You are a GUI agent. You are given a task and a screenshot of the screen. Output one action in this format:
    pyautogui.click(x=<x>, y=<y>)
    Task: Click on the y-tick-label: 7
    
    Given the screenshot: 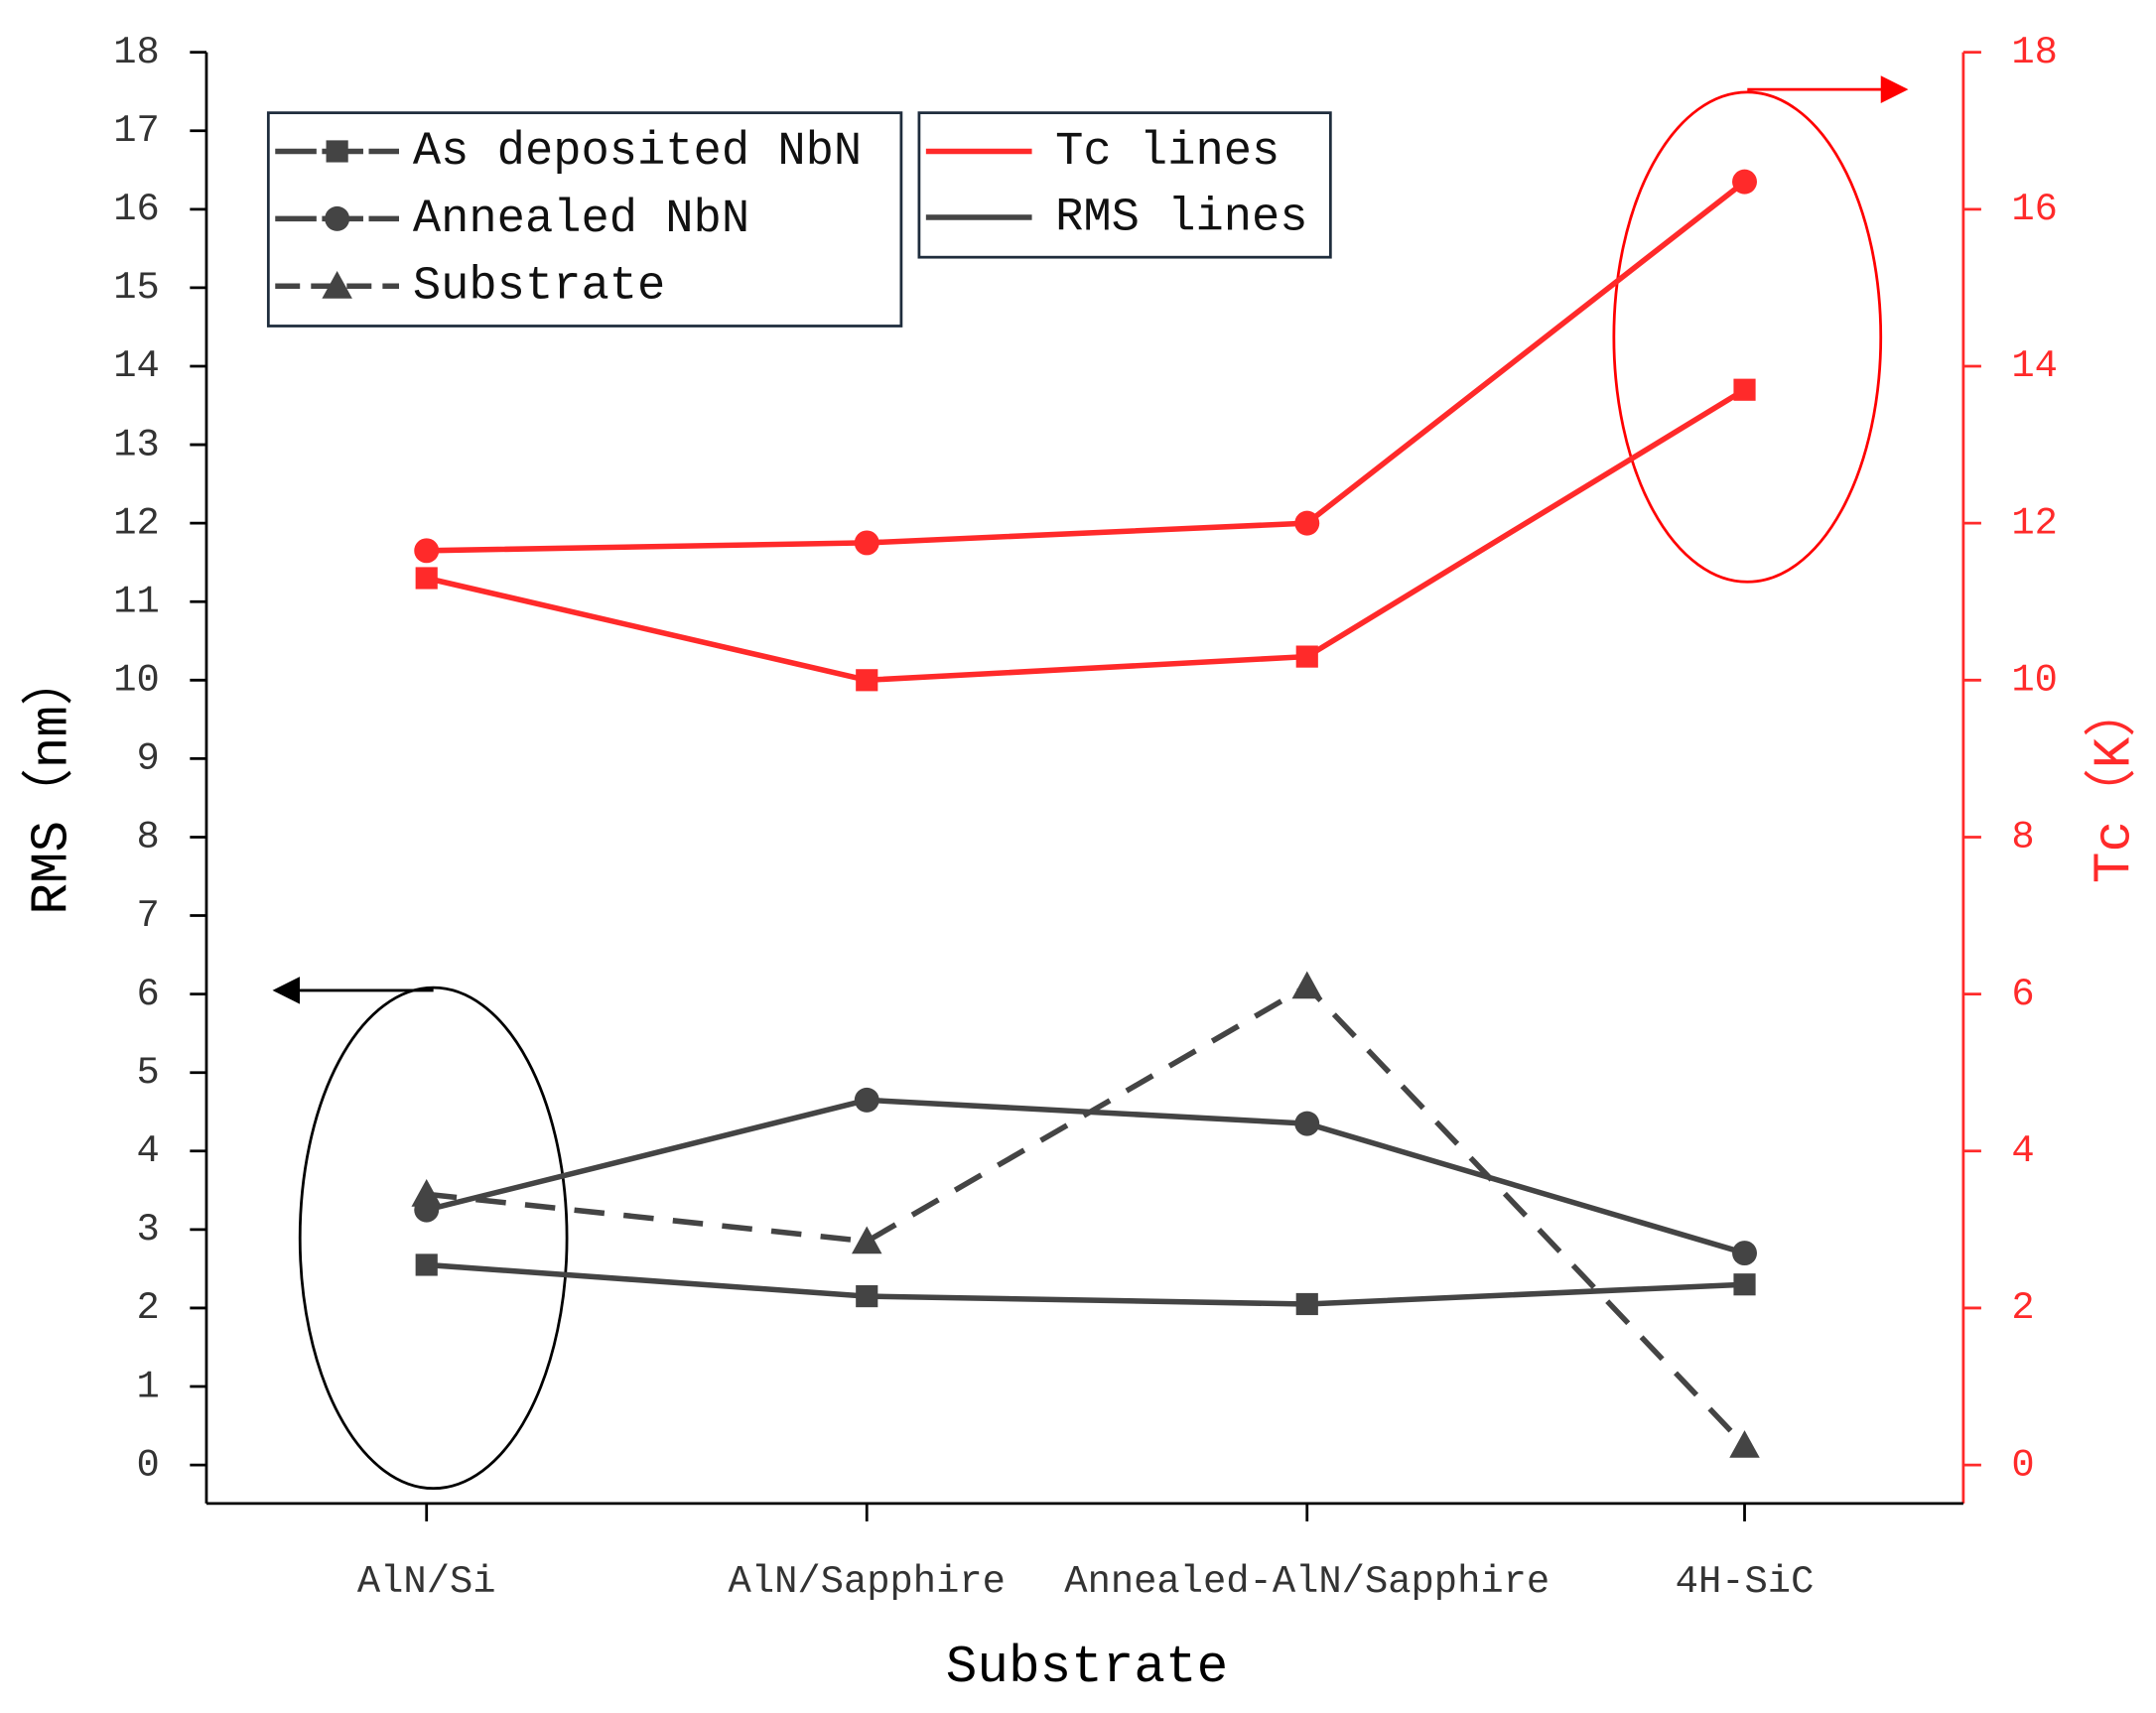 What is the action you would take?
    pyautogui.click(x=148, y=916)
    